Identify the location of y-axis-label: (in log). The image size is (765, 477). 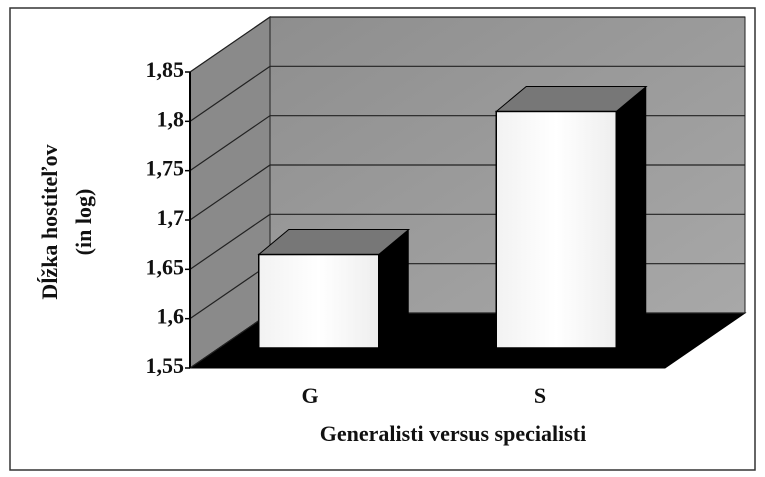
(83, 222).